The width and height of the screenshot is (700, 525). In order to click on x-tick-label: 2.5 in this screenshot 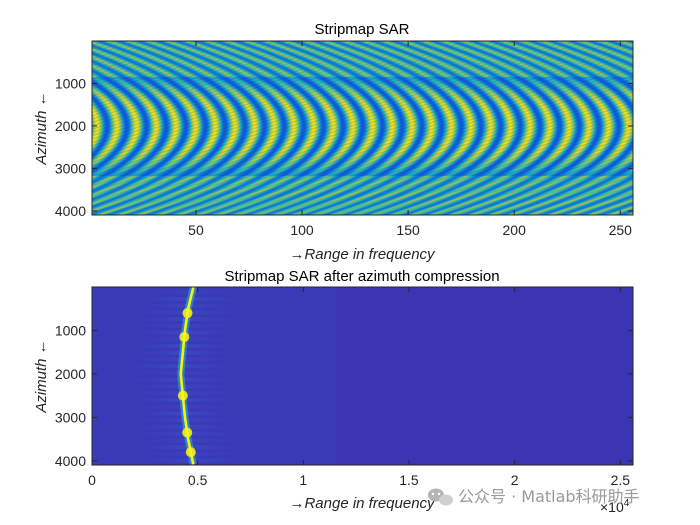, I will do `click(621, 480)`.